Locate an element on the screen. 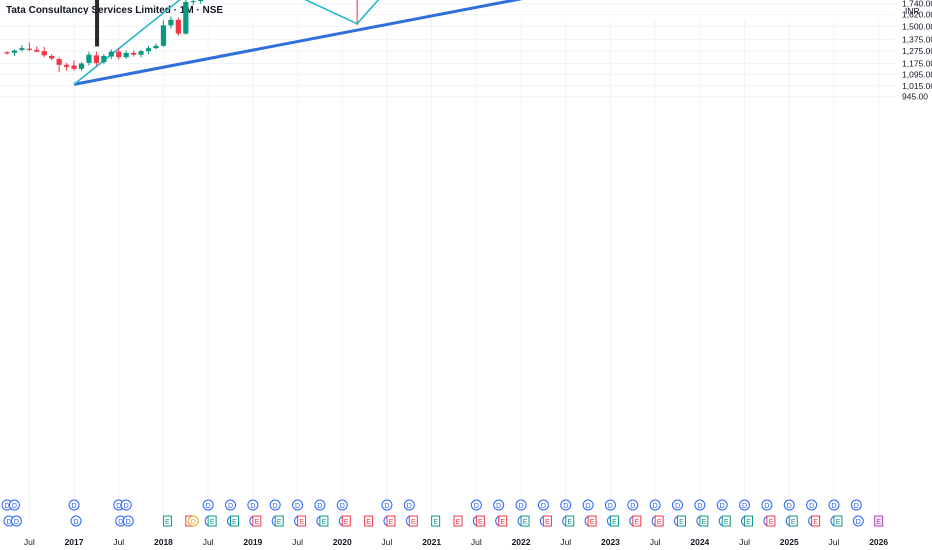  up-arrow-icon is located at coordinates (97, 23).